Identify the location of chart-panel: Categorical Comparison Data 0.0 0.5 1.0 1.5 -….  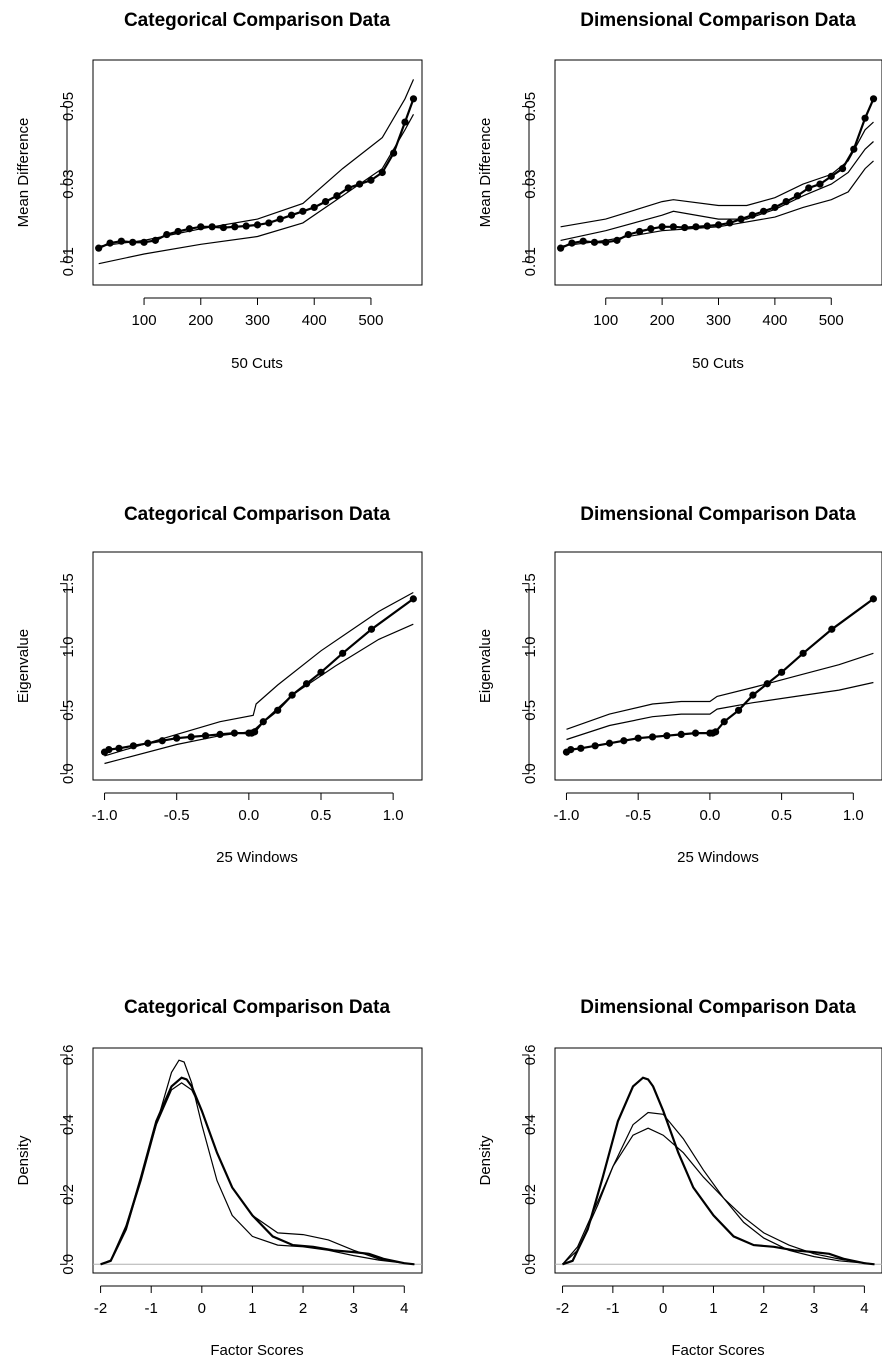
(219, 685).